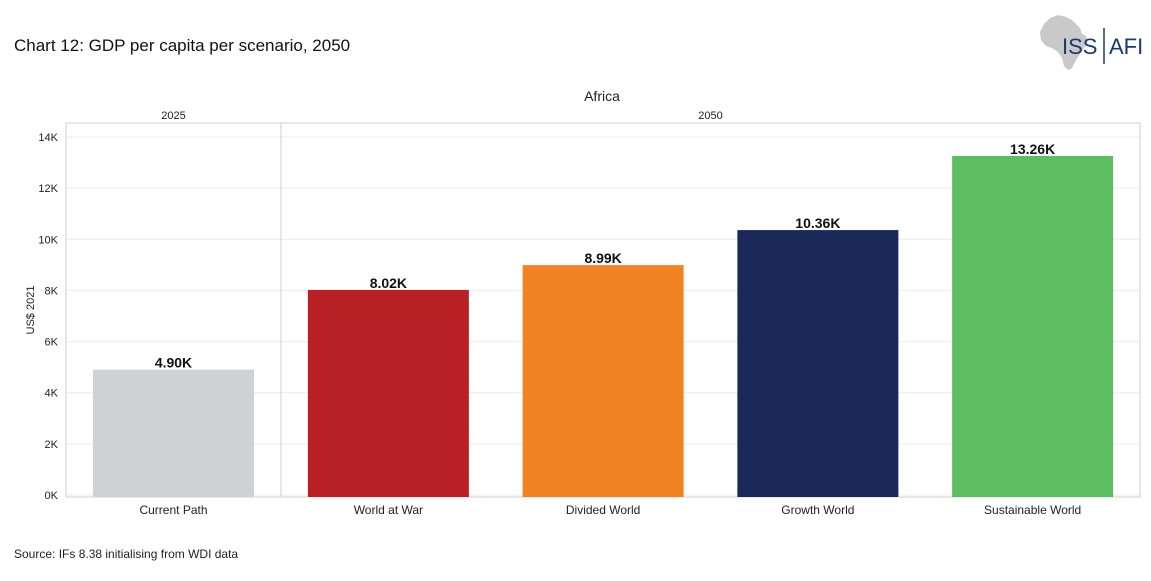  I want to click on y-tick-label: 0K, so click(52, 496).